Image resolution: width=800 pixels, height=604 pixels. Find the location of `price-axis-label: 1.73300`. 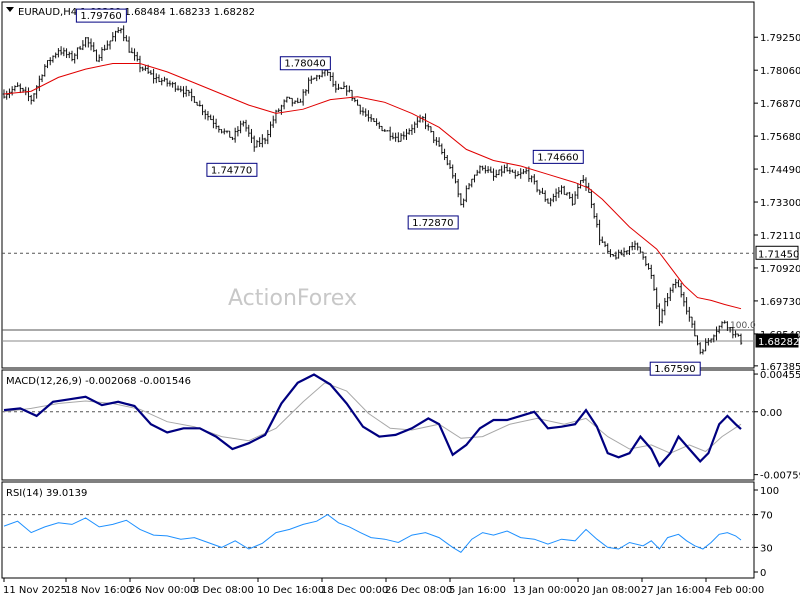

price-axis-label: 1.73300 is located at coordinates (780, 203).